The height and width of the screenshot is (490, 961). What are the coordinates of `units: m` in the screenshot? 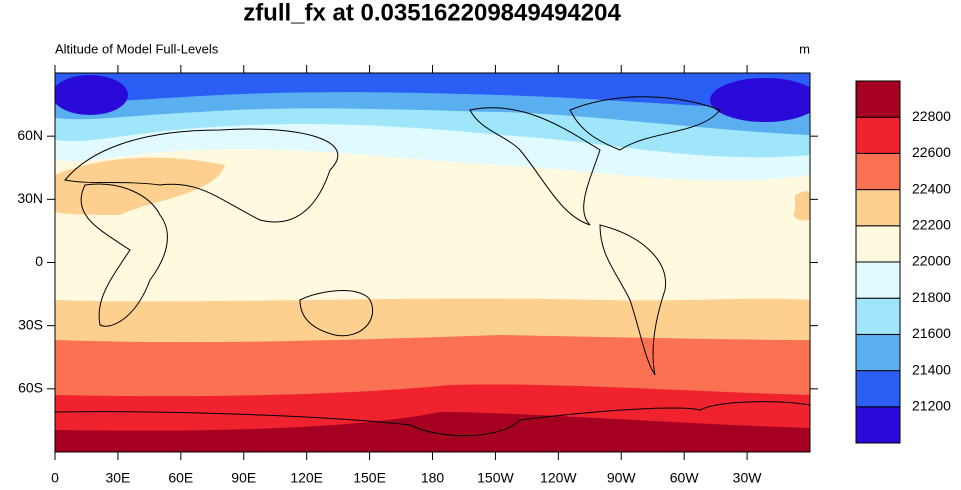 It's located at (804, 48).